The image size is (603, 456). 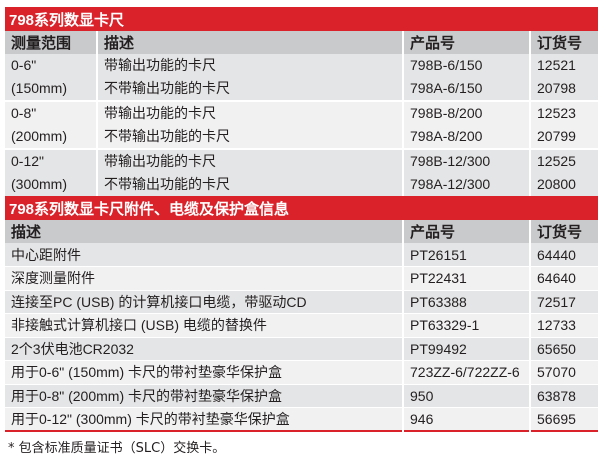 I want to click on range-inch: 0-8", so click(x=24, y=113).